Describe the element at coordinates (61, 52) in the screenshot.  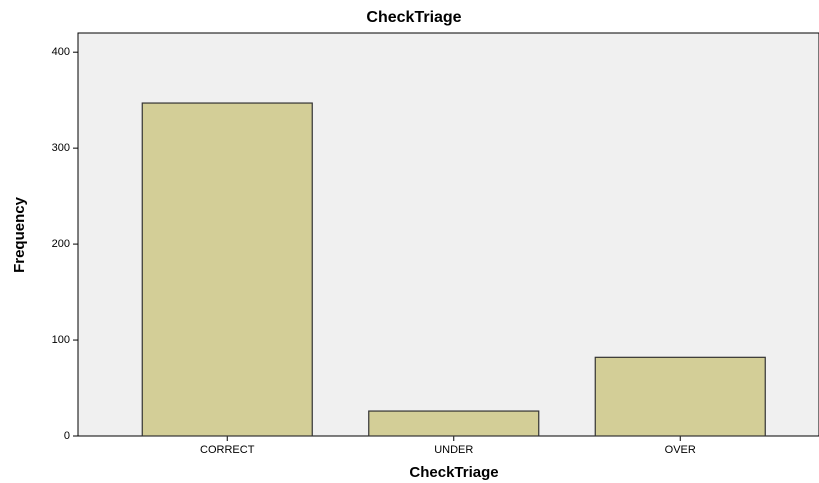
I see `y-tick-label: 400` at that location.